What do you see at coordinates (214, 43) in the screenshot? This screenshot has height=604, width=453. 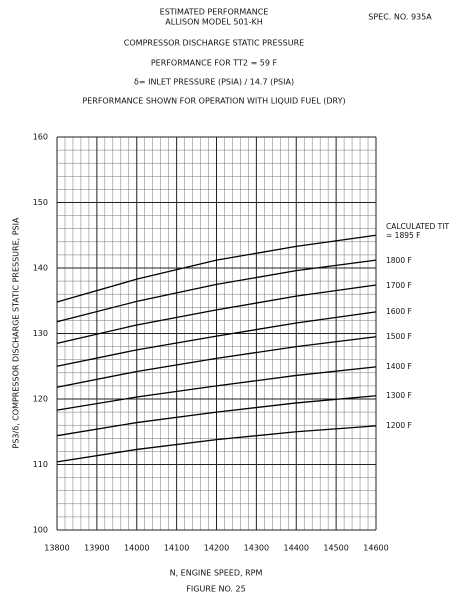 I see `chart-title: COMPRESSOR DISCHARGE STATIC PRESSURE` at bounding box center [214, 43].